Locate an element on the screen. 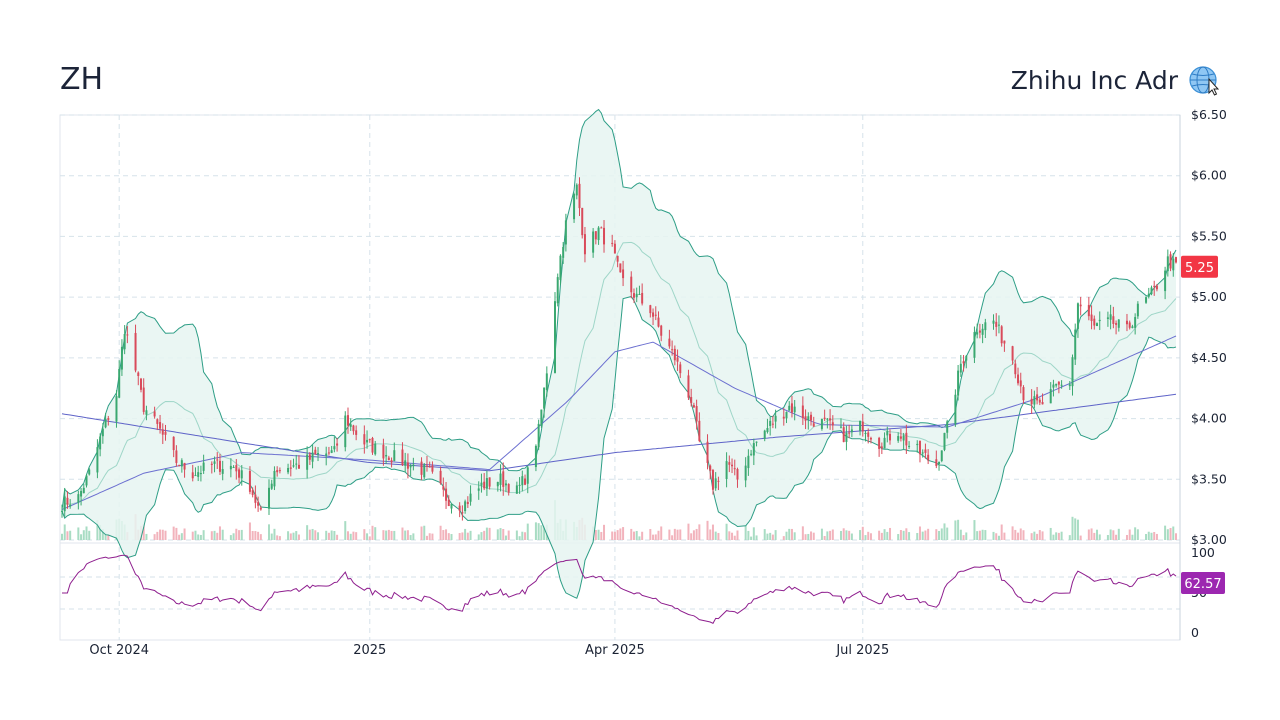 The image size is (1280, 720). globe-icon is located at coordinates (1204, 81).